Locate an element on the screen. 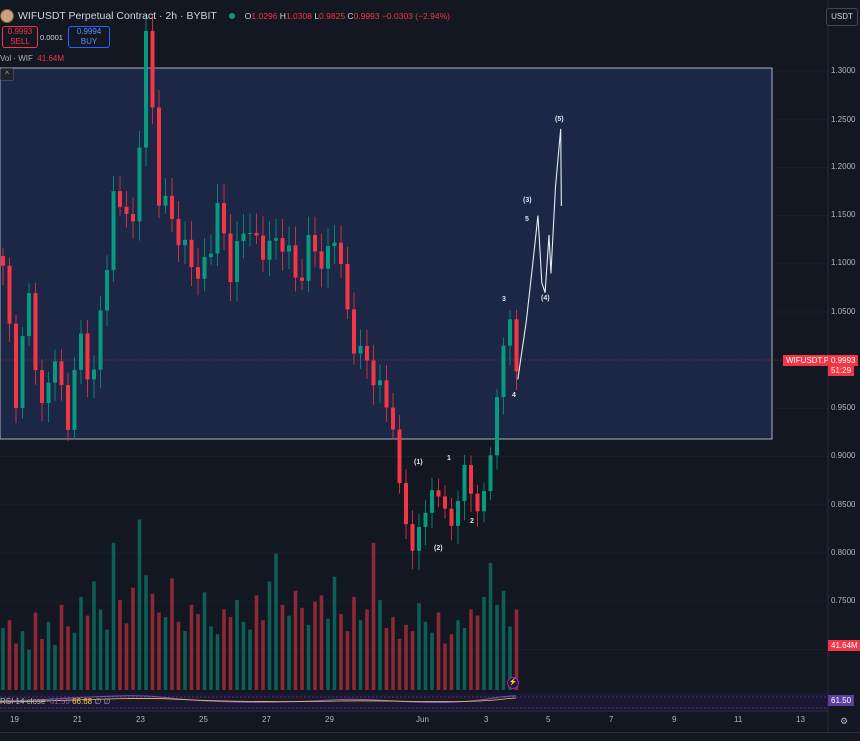 Image resolution: width=860 pixels, height=741 pixels. collapse-legend-button: ^ is located at coordinates (7, 74).